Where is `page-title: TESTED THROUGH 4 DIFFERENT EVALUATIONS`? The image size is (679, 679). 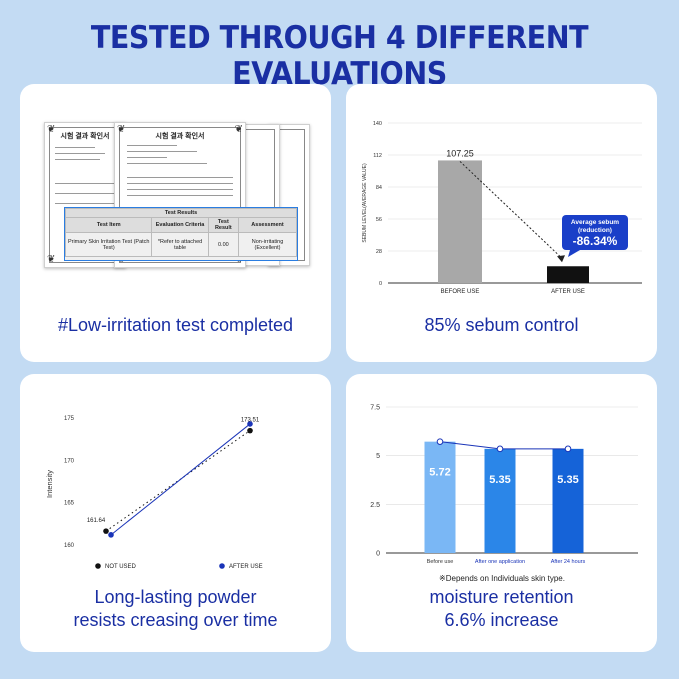 page-title: TESTED THROUGH 4 DIFFERENT EVALUATIONS is located at coordinates (339, 56).